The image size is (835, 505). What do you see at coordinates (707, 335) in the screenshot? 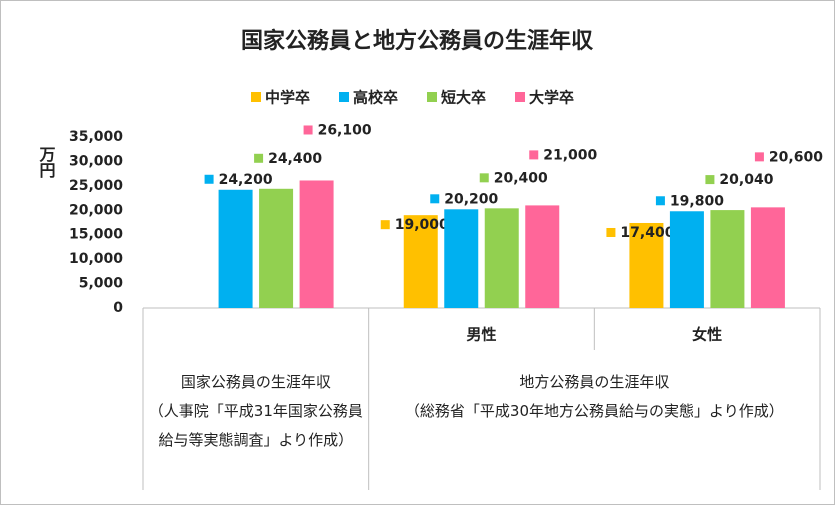
I see `x-tick-label: 女性` at bounding box center [707, 335].